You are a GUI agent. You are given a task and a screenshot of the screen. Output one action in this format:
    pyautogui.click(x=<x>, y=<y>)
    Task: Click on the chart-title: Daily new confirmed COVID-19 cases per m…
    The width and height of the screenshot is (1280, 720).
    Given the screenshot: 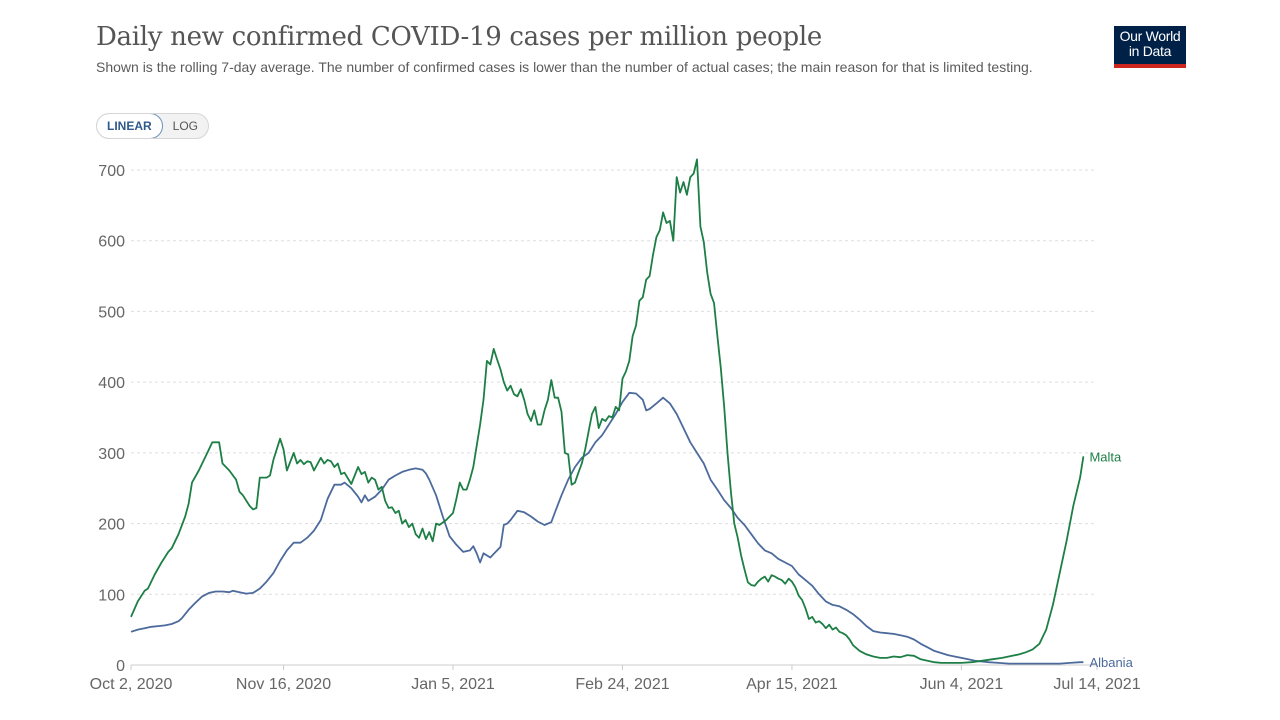 What is the action you would take?
    pyautogui.click(x=459, y=37)
    